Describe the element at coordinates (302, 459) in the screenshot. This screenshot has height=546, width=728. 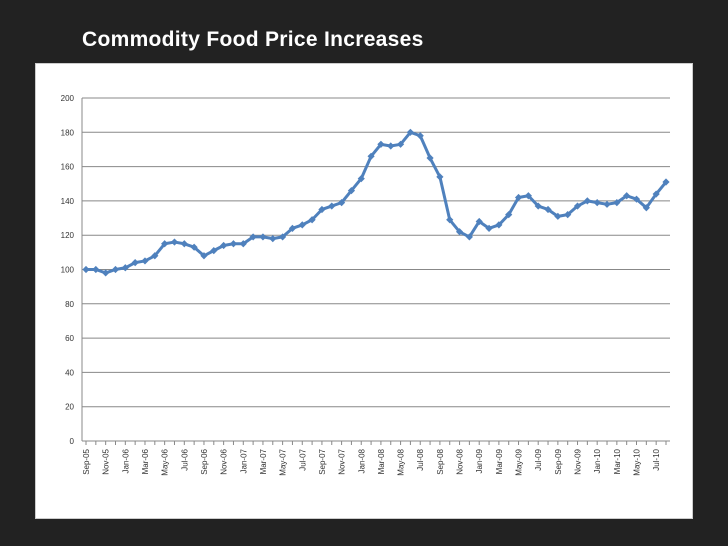
I see `x-tick-label: Jul-07` at that location.